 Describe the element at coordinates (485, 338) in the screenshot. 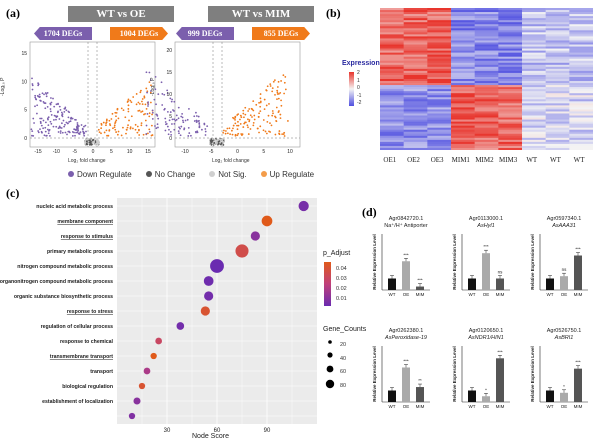

I see `qpcr-gene-name: AsNDR1/HIN1` at that location.